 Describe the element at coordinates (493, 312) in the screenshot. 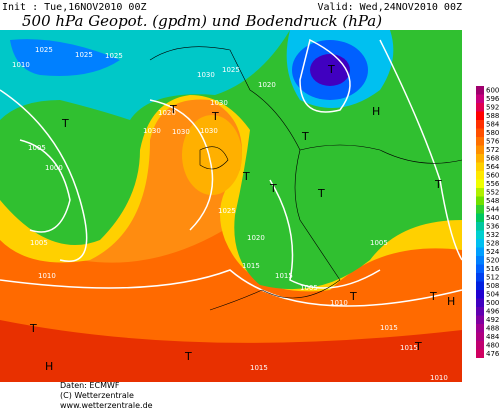

I see `colorbar-label: 496` at that location.